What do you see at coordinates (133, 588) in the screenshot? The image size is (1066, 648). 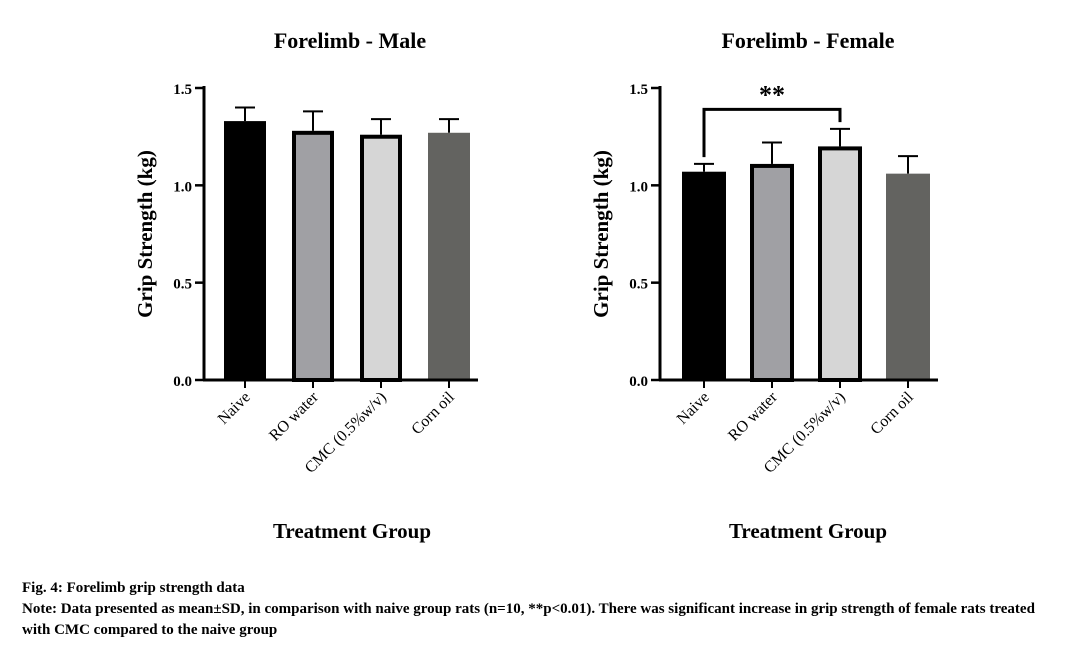 I see `caption-title: Fig. 4: Forelimb grip strength data` at bounding box center [133, 588].